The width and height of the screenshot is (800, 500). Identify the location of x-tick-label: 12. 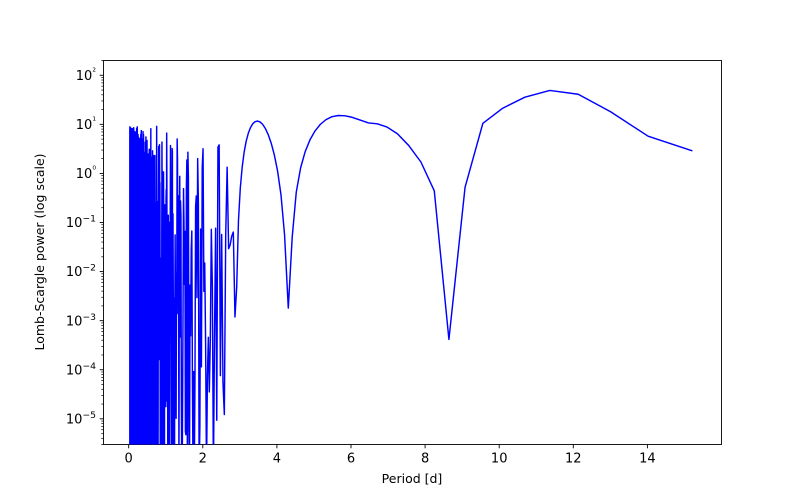
(573, 459).